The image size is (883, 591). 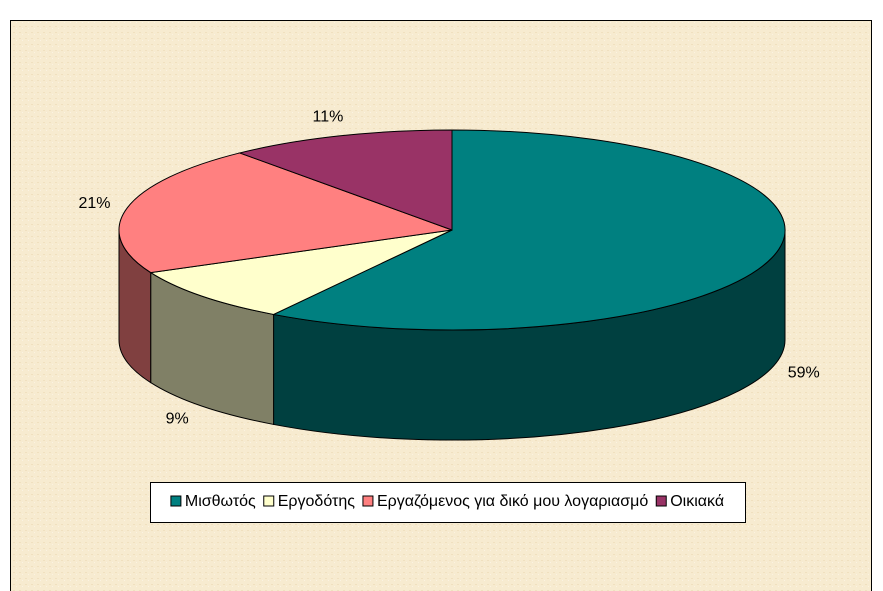 I want to click on data-label: 9%, so click(x=177, y=419).